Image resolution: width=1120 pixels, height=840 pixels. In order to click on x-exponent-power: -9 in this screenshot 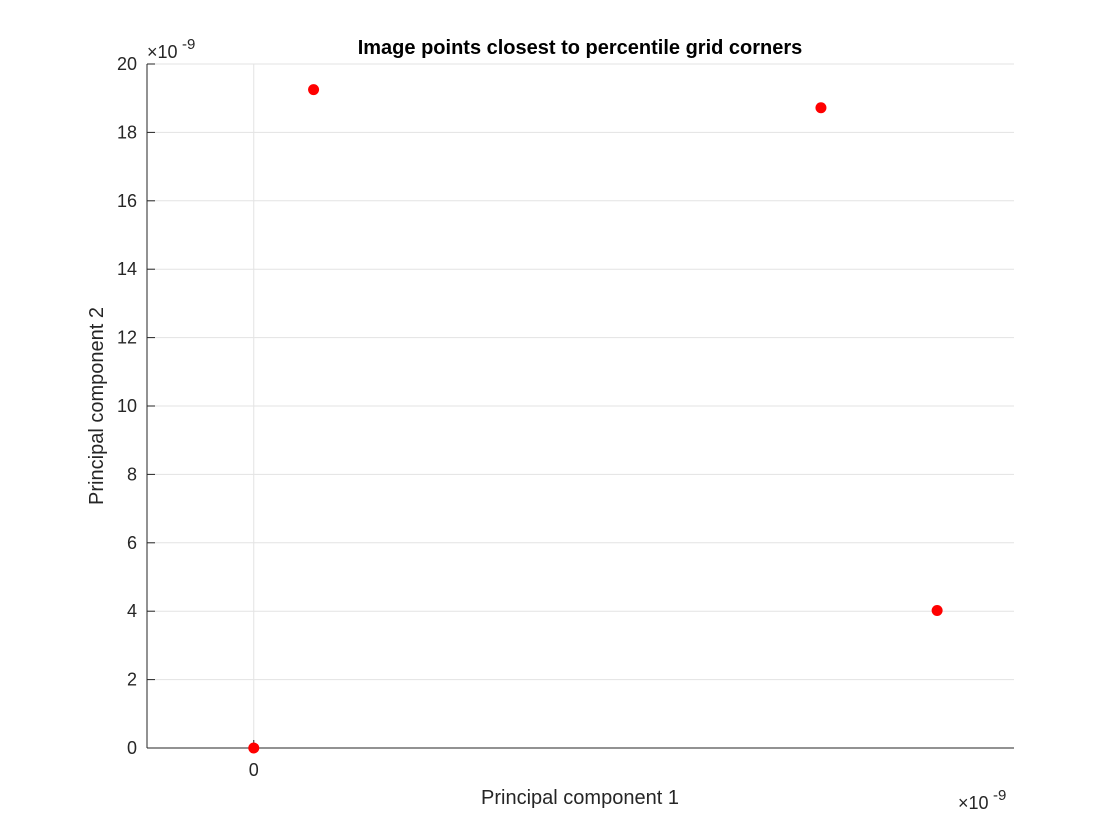, I will do `click(999, 795)`.